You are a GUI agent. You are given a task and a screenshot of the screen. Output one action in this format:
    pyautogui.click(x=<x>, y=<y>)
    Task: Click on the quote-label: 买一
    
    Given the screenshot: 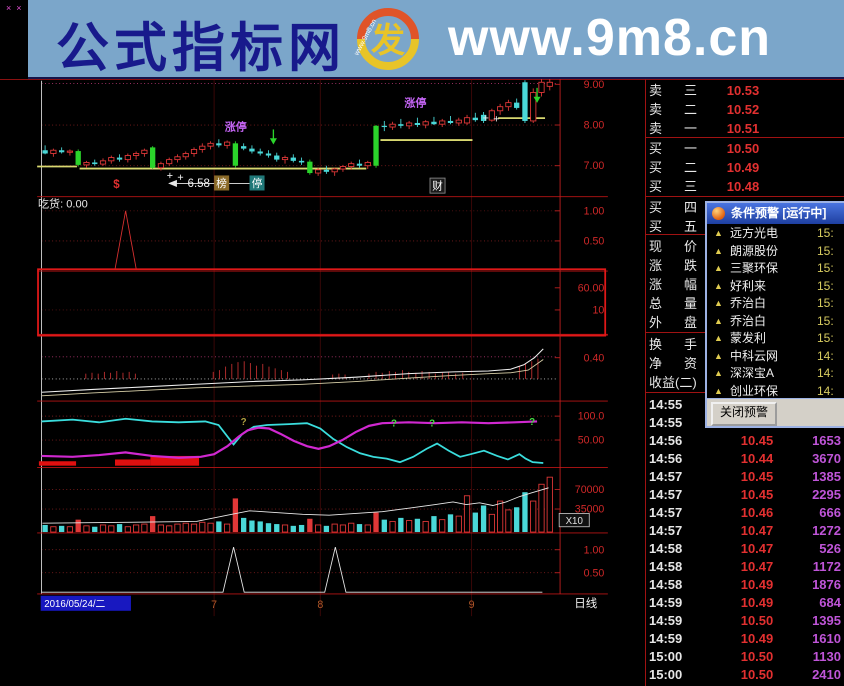 What is the action you would take?
    pyautogui.click(x=673, y=148)
    